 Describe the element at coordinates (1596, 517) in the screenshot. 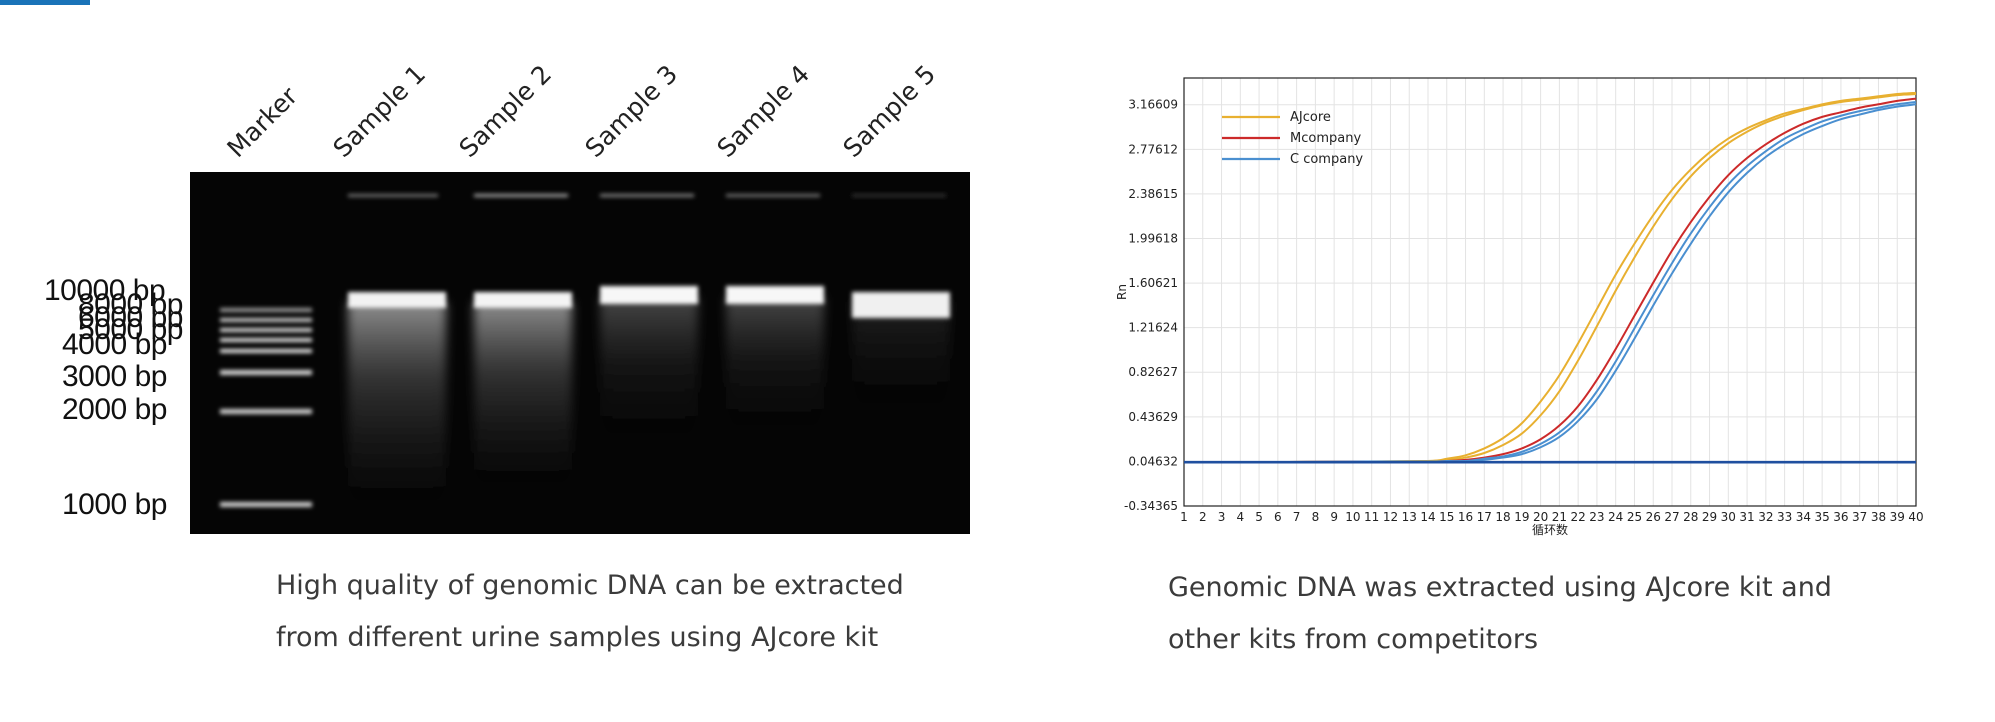

I see `x-tick-label: 23` at that location.